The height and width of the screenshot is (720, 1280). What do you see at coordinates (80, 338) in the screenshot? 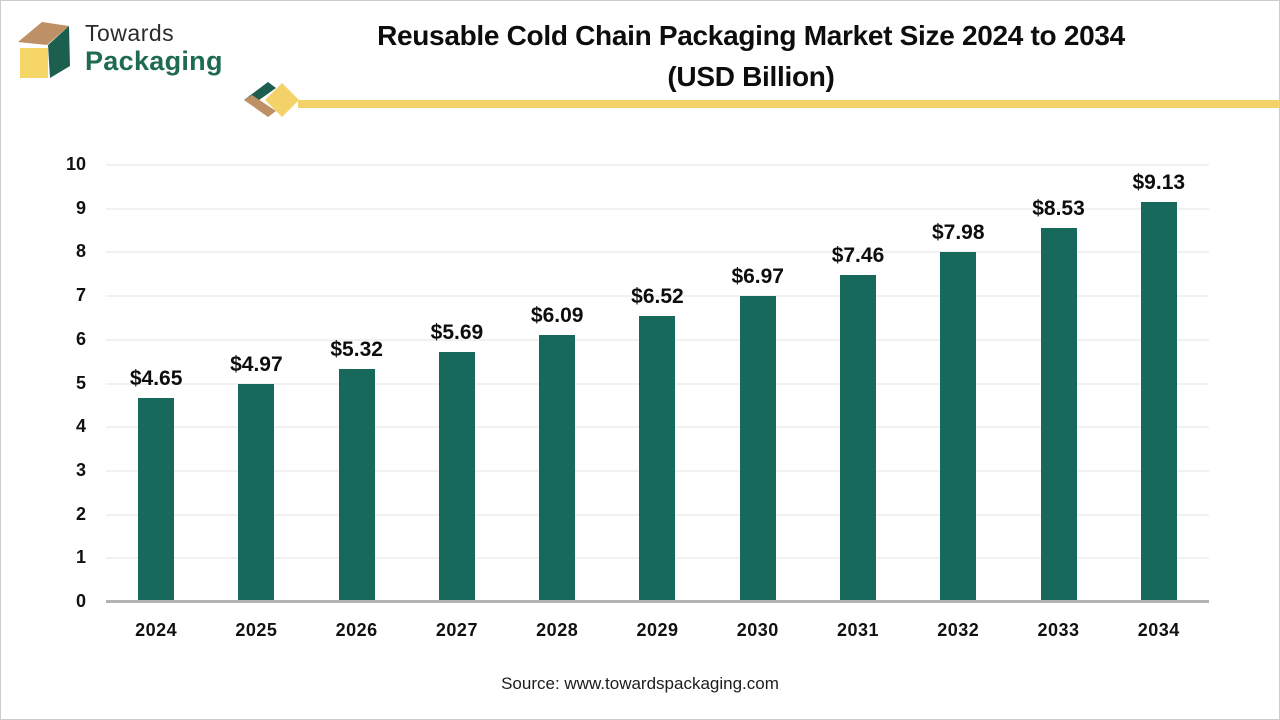
I see `y-tick-label: 6` at bounding box center [80, 338].